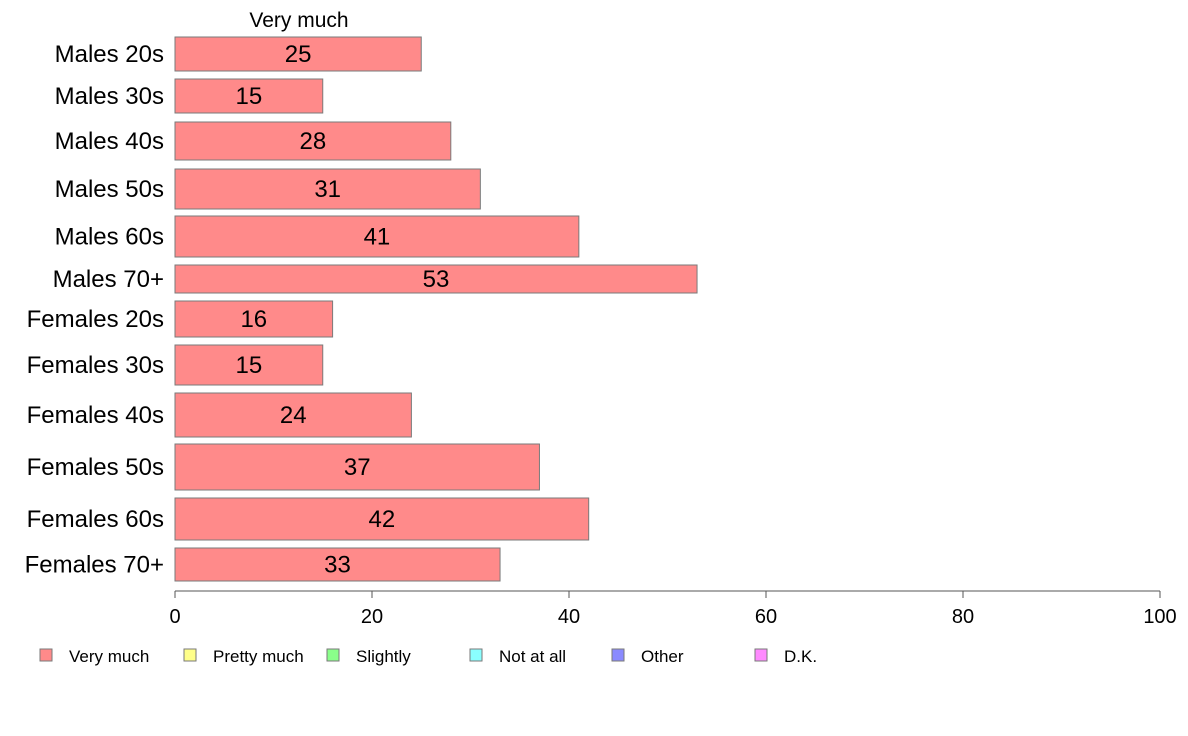 The width and height of the screenshot is (1188, 736). What do you see at coordinates (258, 656) in the screenshot?
I see `legend-label: Pretty much` at bounding box center [258, 656].